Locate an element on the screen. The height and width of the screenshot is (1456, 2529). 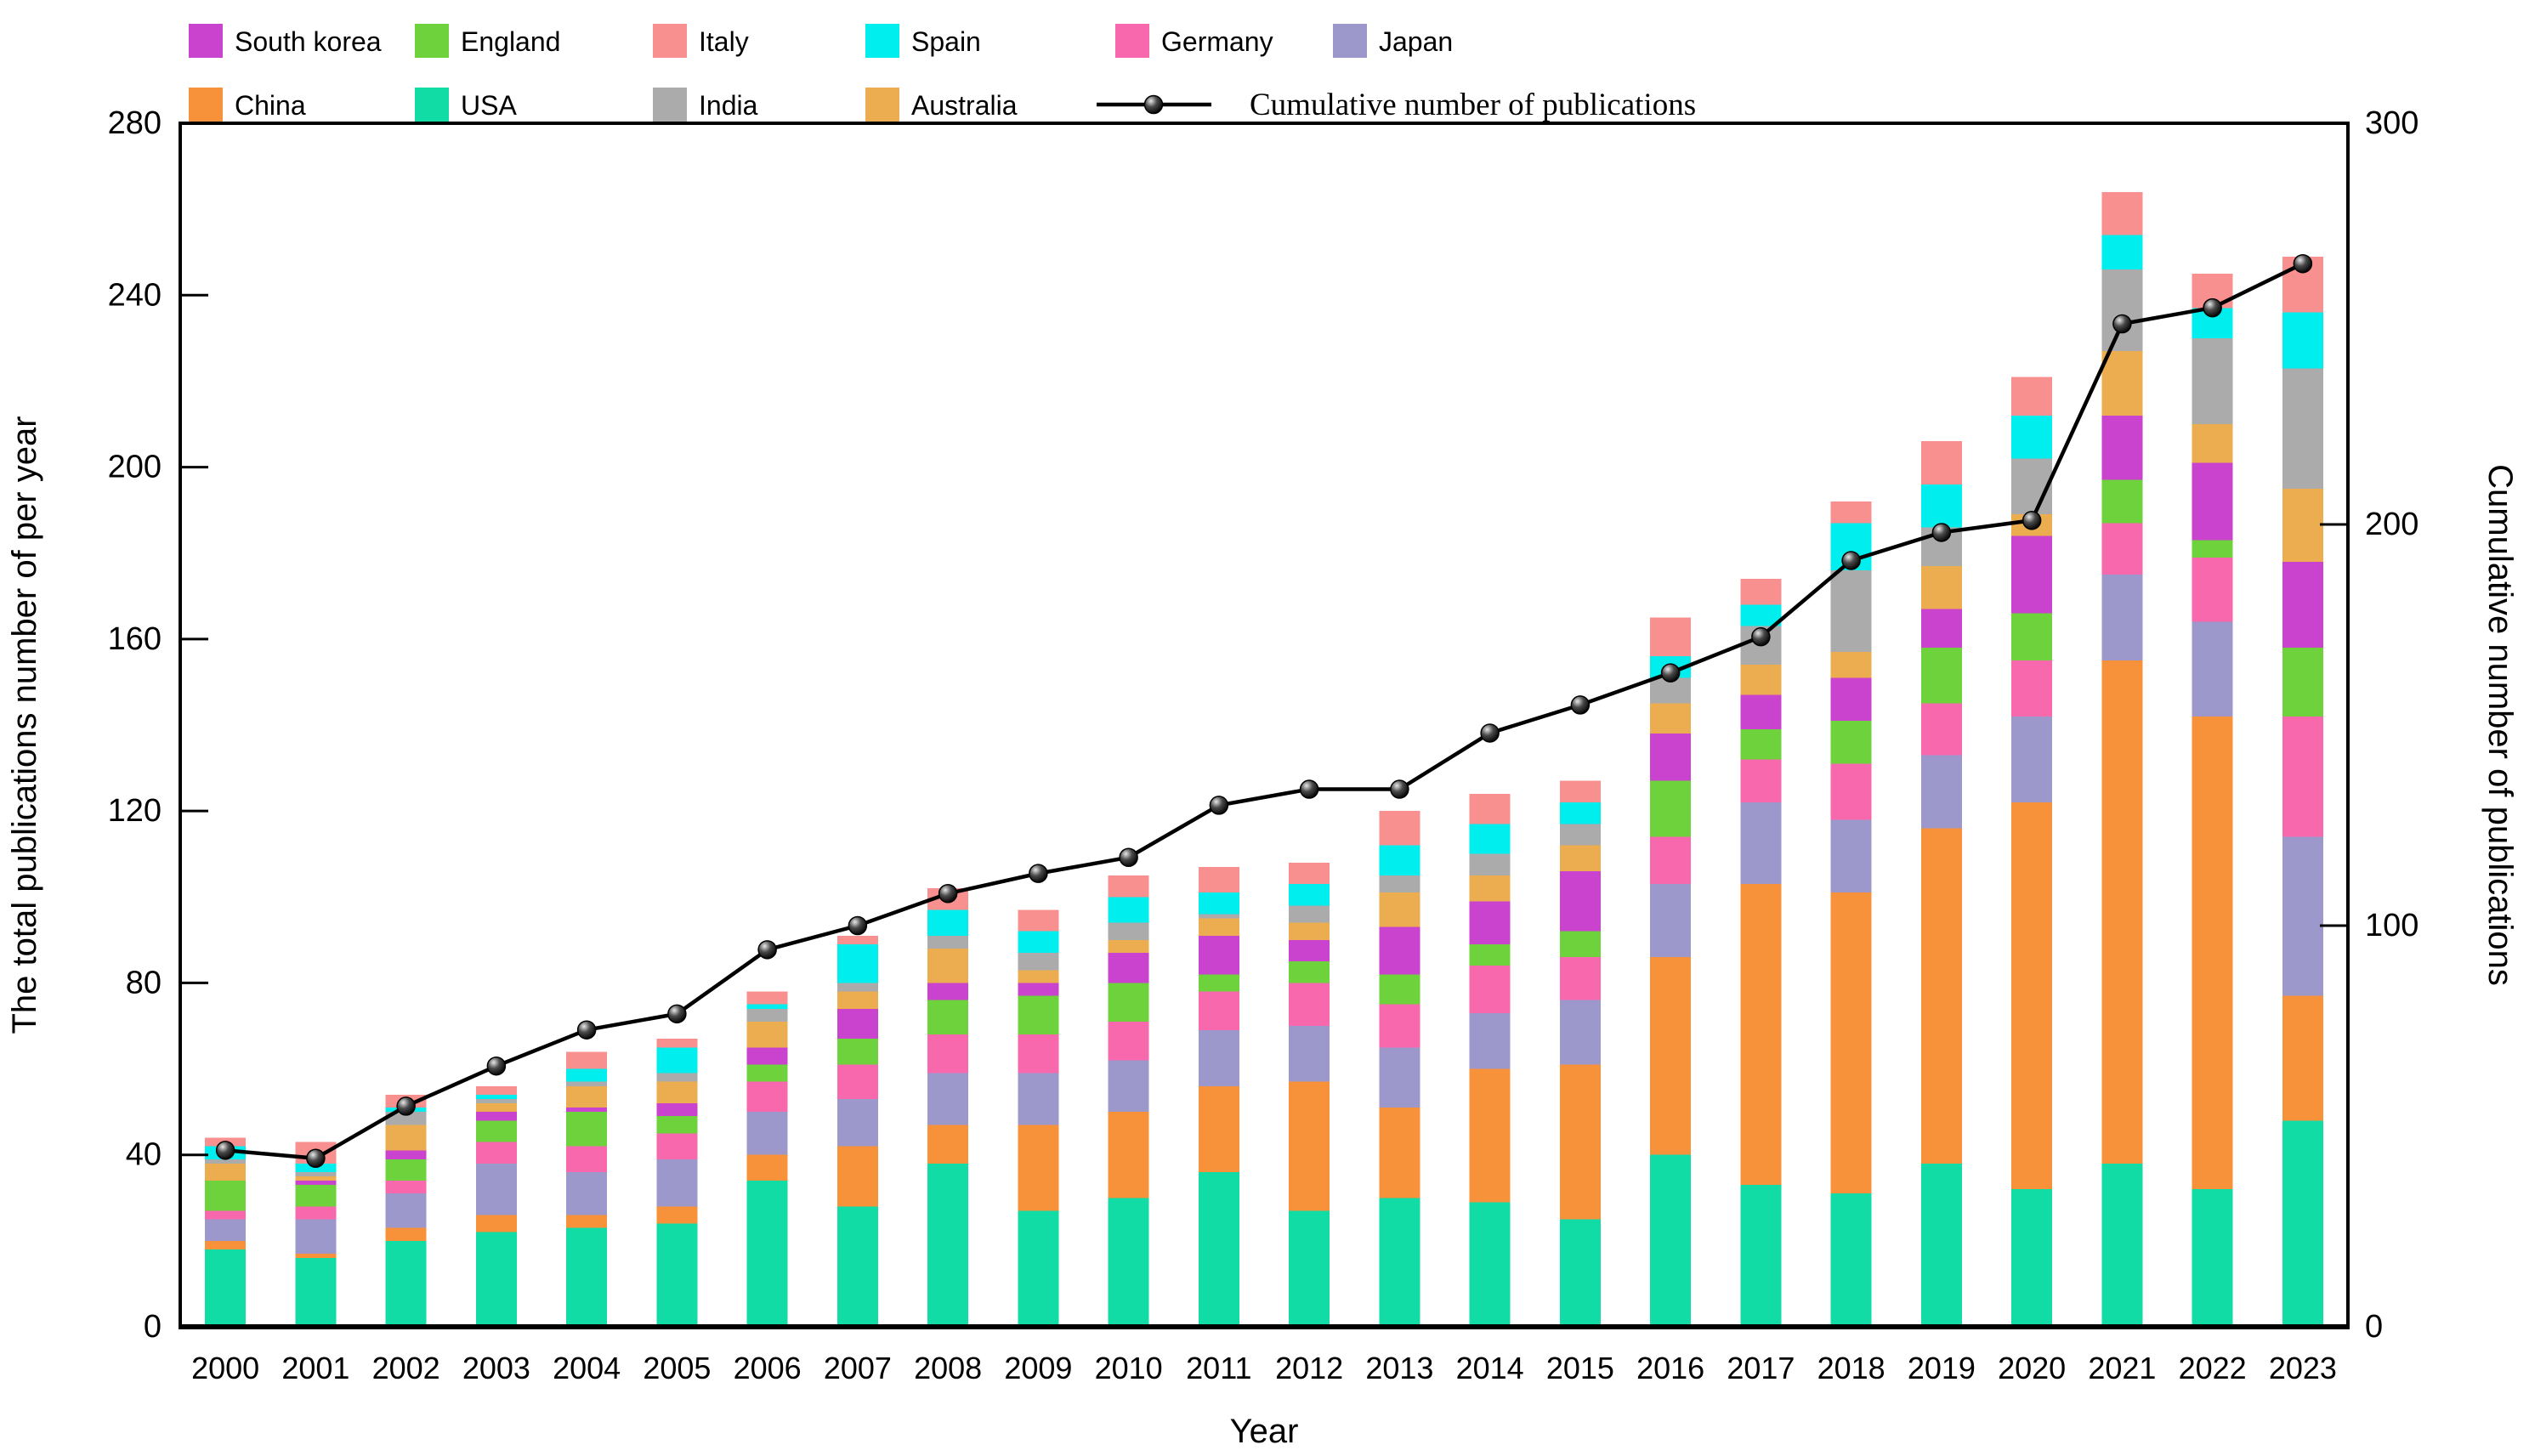
left-tick-label: 40 is located at coordinates (144, 1155).